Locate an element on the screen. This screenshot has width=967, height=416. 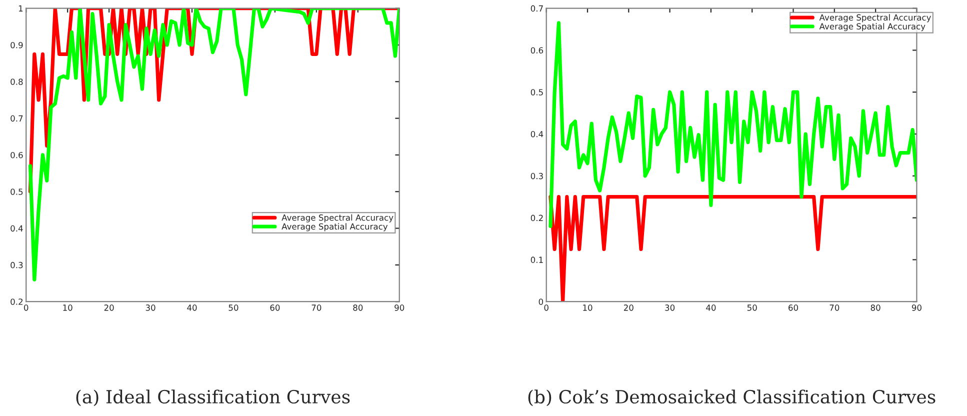
text: (b) Cok’s Demosaicked Classification Curves is located at coordinates (732, 398).